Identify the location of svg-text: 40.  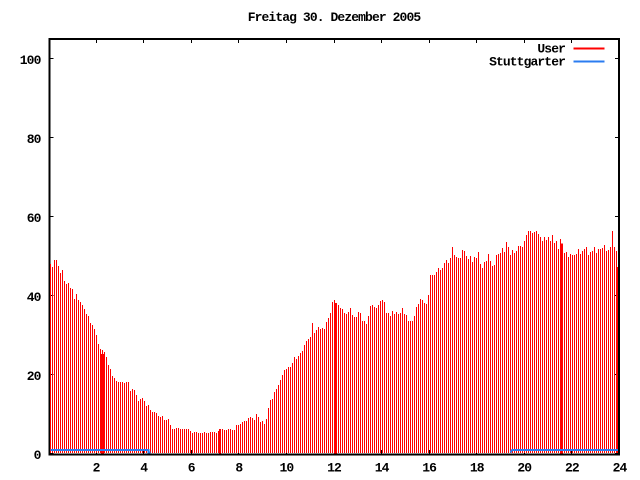
(34, 297).